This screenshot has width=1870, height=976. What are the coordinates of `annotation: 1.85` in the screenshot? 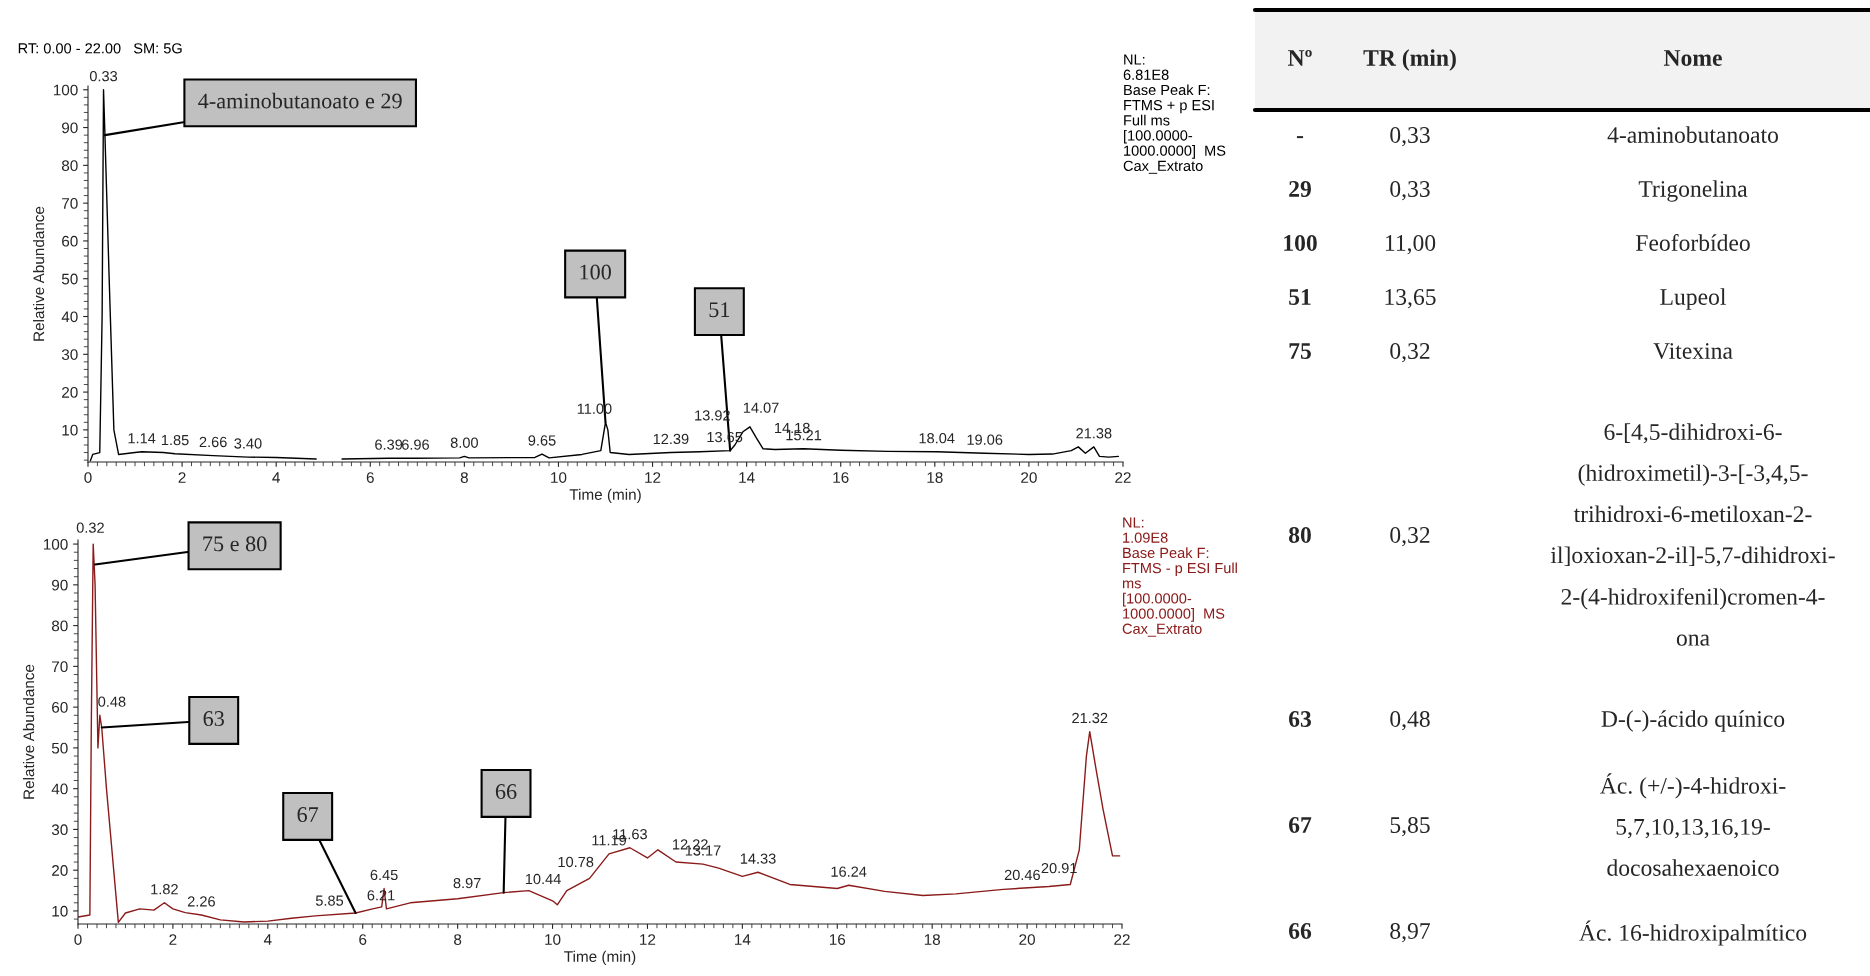 It's located at (175, 440).